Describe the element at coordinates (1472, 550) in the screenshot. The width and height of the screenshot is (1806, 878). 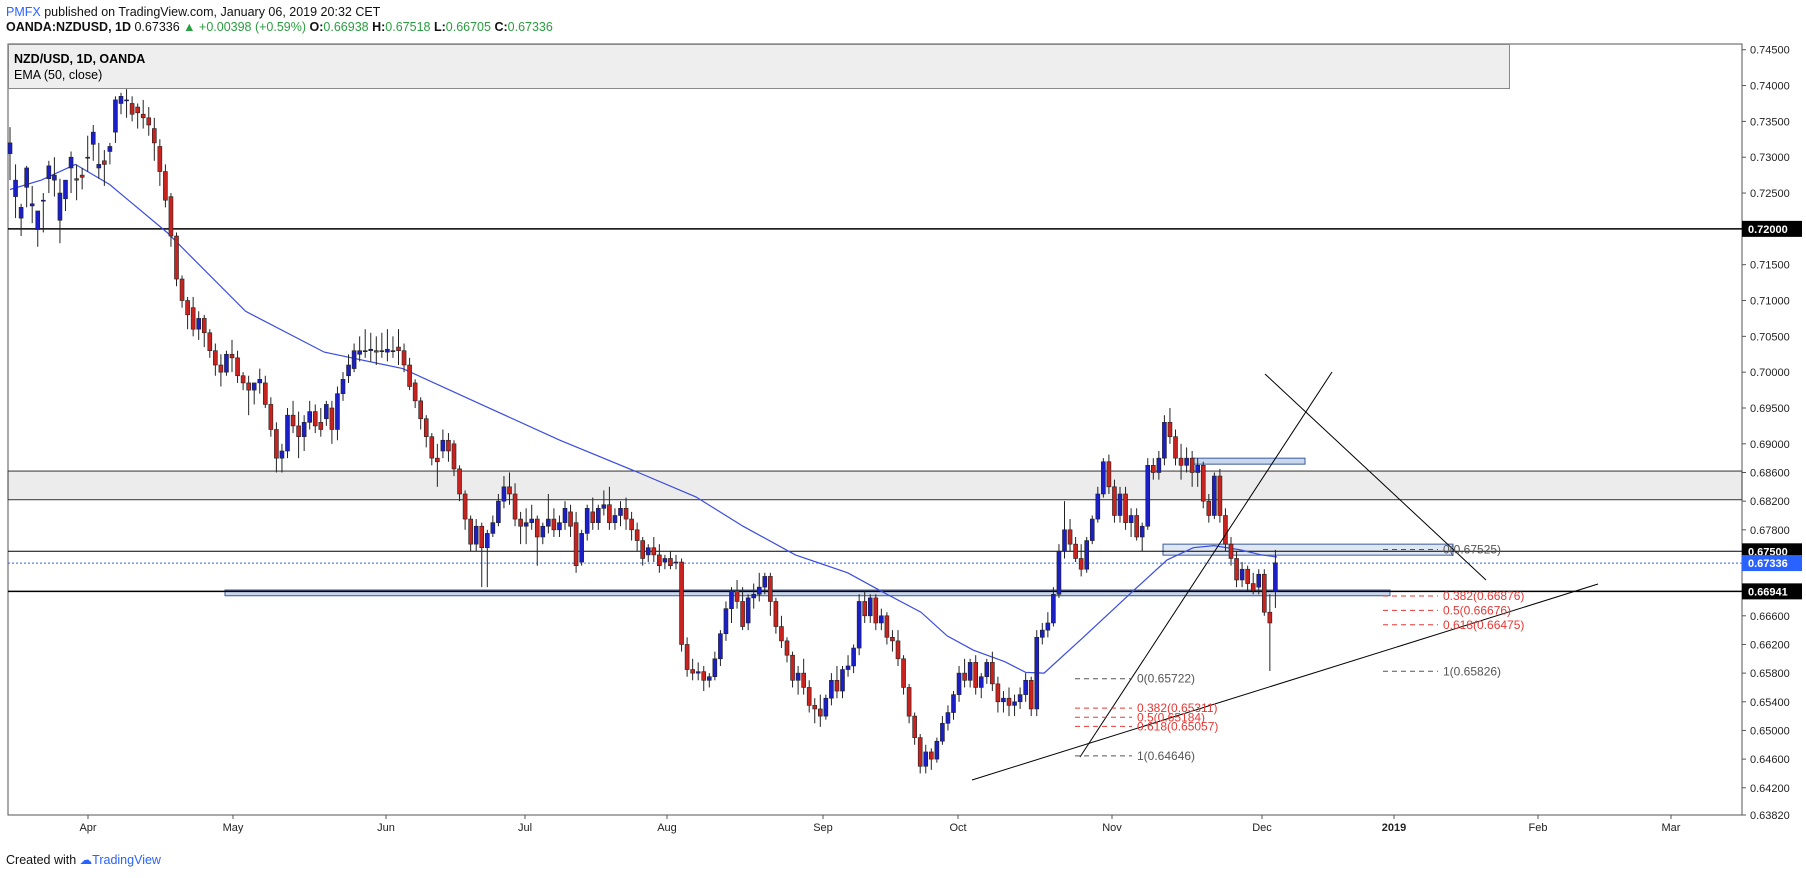
I see `fib-upper-label: 0(0.67525)` at that location.